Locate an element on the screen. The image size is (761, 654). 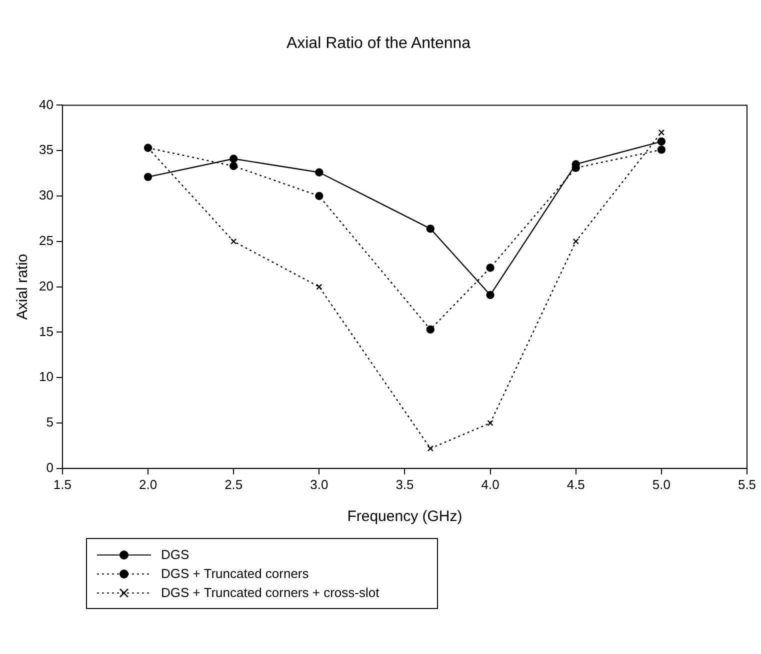
legend-label: DGS + Truncated corners is located at coordinates (235, 573).